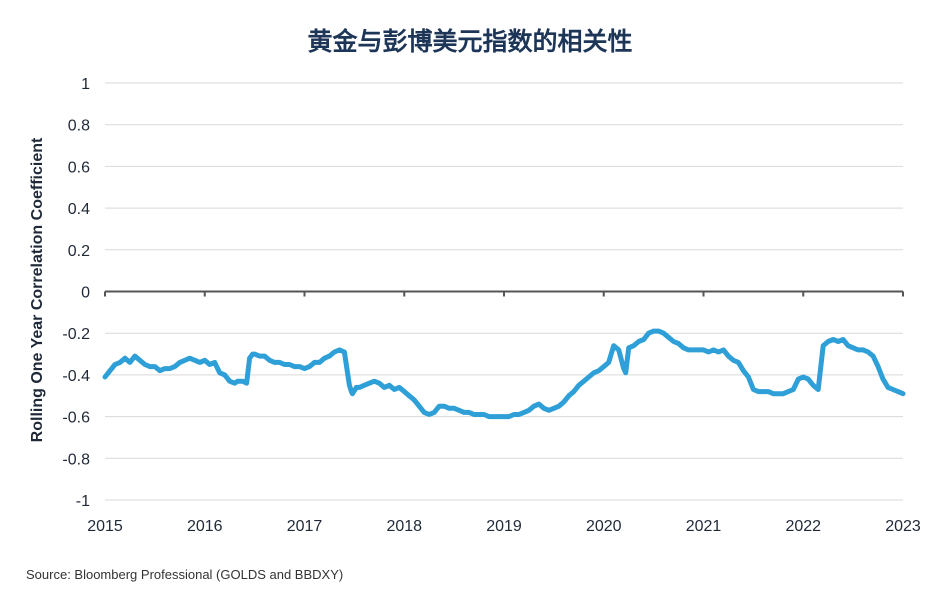 The image size is (940, 600). I want to click on x-tick-label: 2017, so click(305, 526).